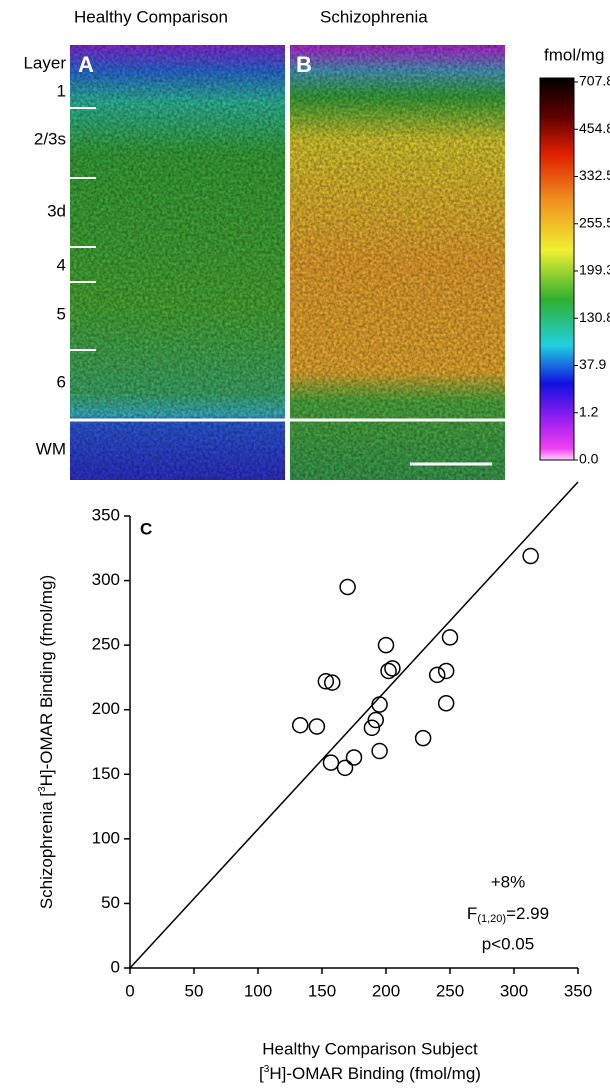 This screenshot has width=610, height=1088. I want to click on y-tick-label: 350, so click(106, 514).